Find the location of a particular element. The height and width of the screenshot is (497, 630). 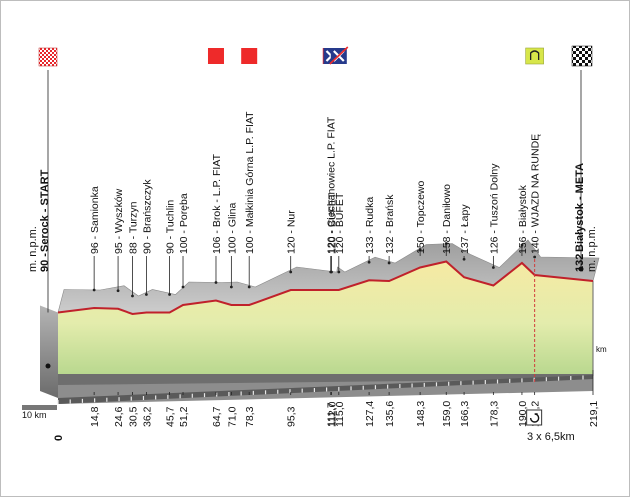

distance-label: 166,3 is located at coordinates (465, 414).